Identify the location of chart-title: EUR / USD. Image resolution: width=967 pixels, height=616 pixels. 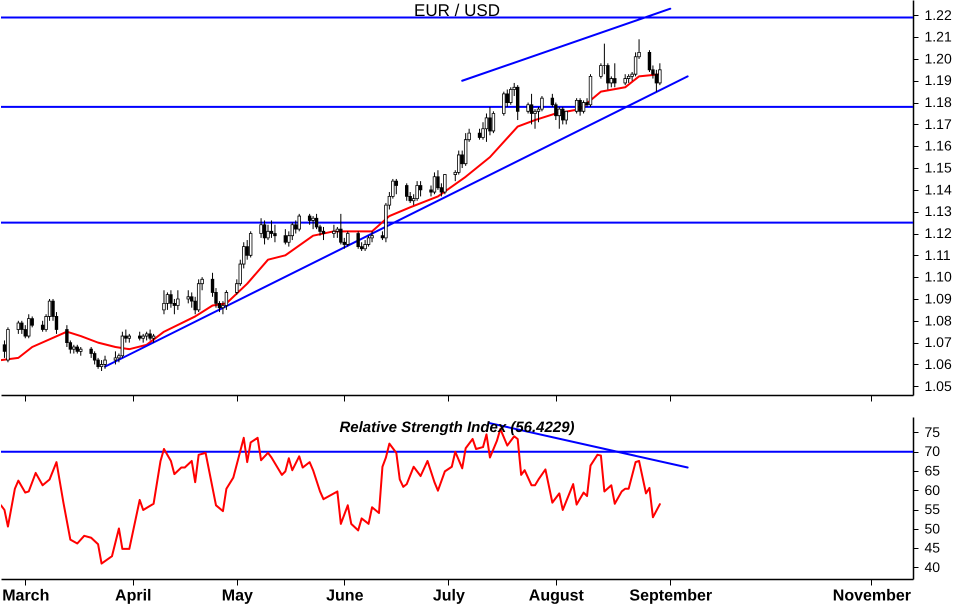
(457, 10).